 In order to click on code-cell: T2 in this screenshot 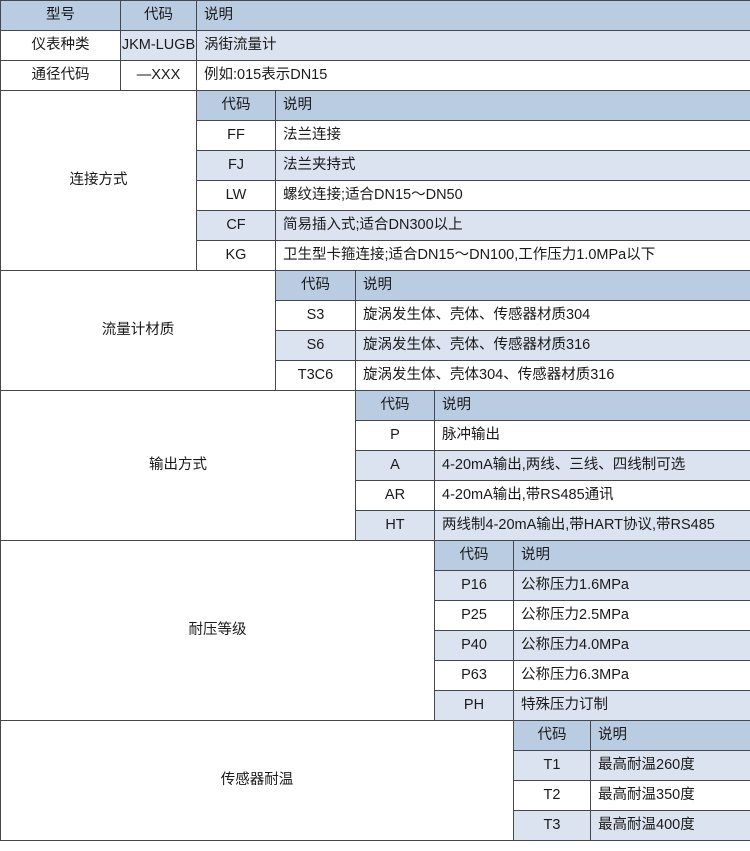, I will do `click(552, 795)`.